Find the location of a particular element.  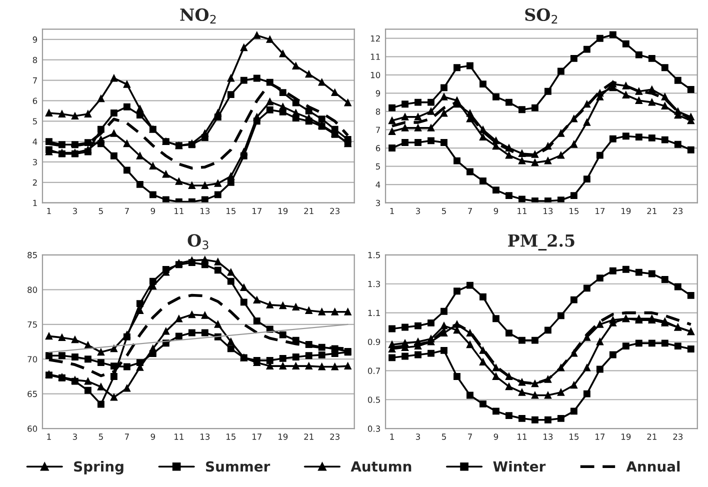

y-tick-label: 80 is located at coordinates (33, 289).